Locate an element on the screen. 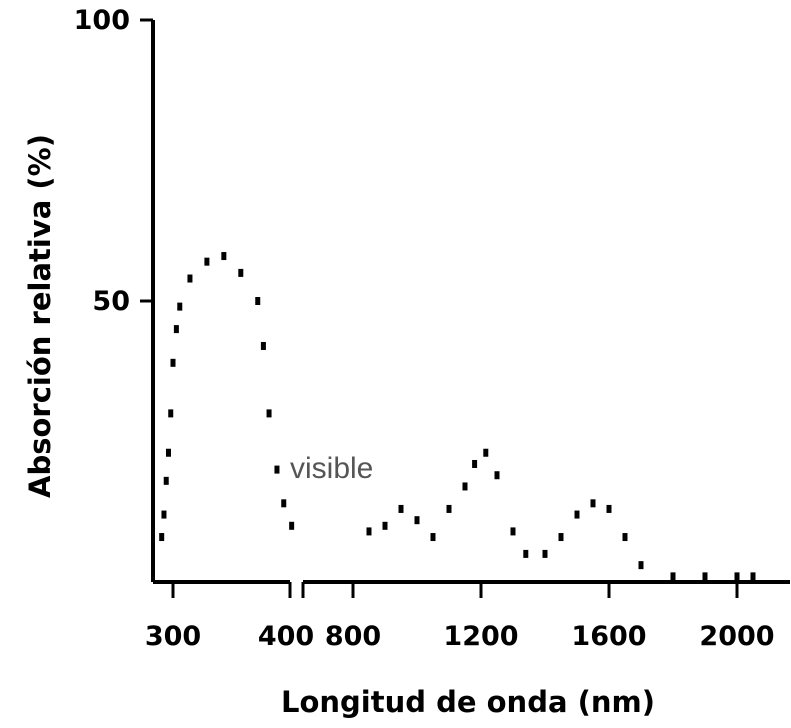 Image resolution: width=791 pixels, height=728 pixels. visible-annotation: visible is located at coordinates (331, 468).